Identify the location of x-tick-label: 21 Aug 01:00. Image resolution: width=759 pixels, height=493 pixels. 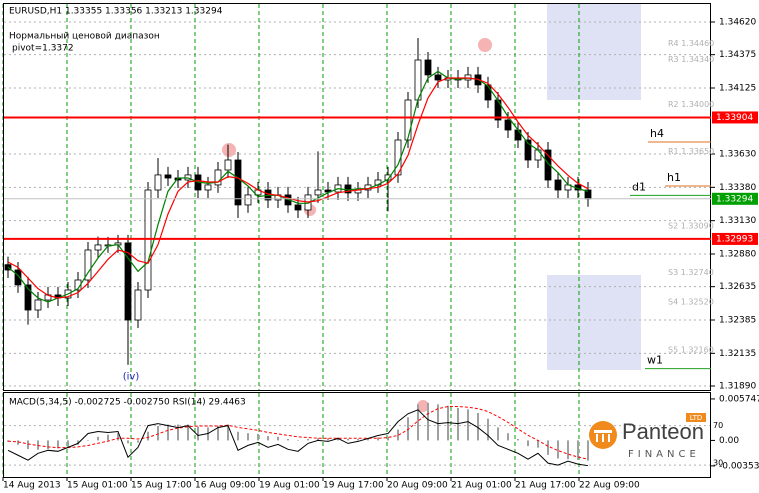
(481, 486).